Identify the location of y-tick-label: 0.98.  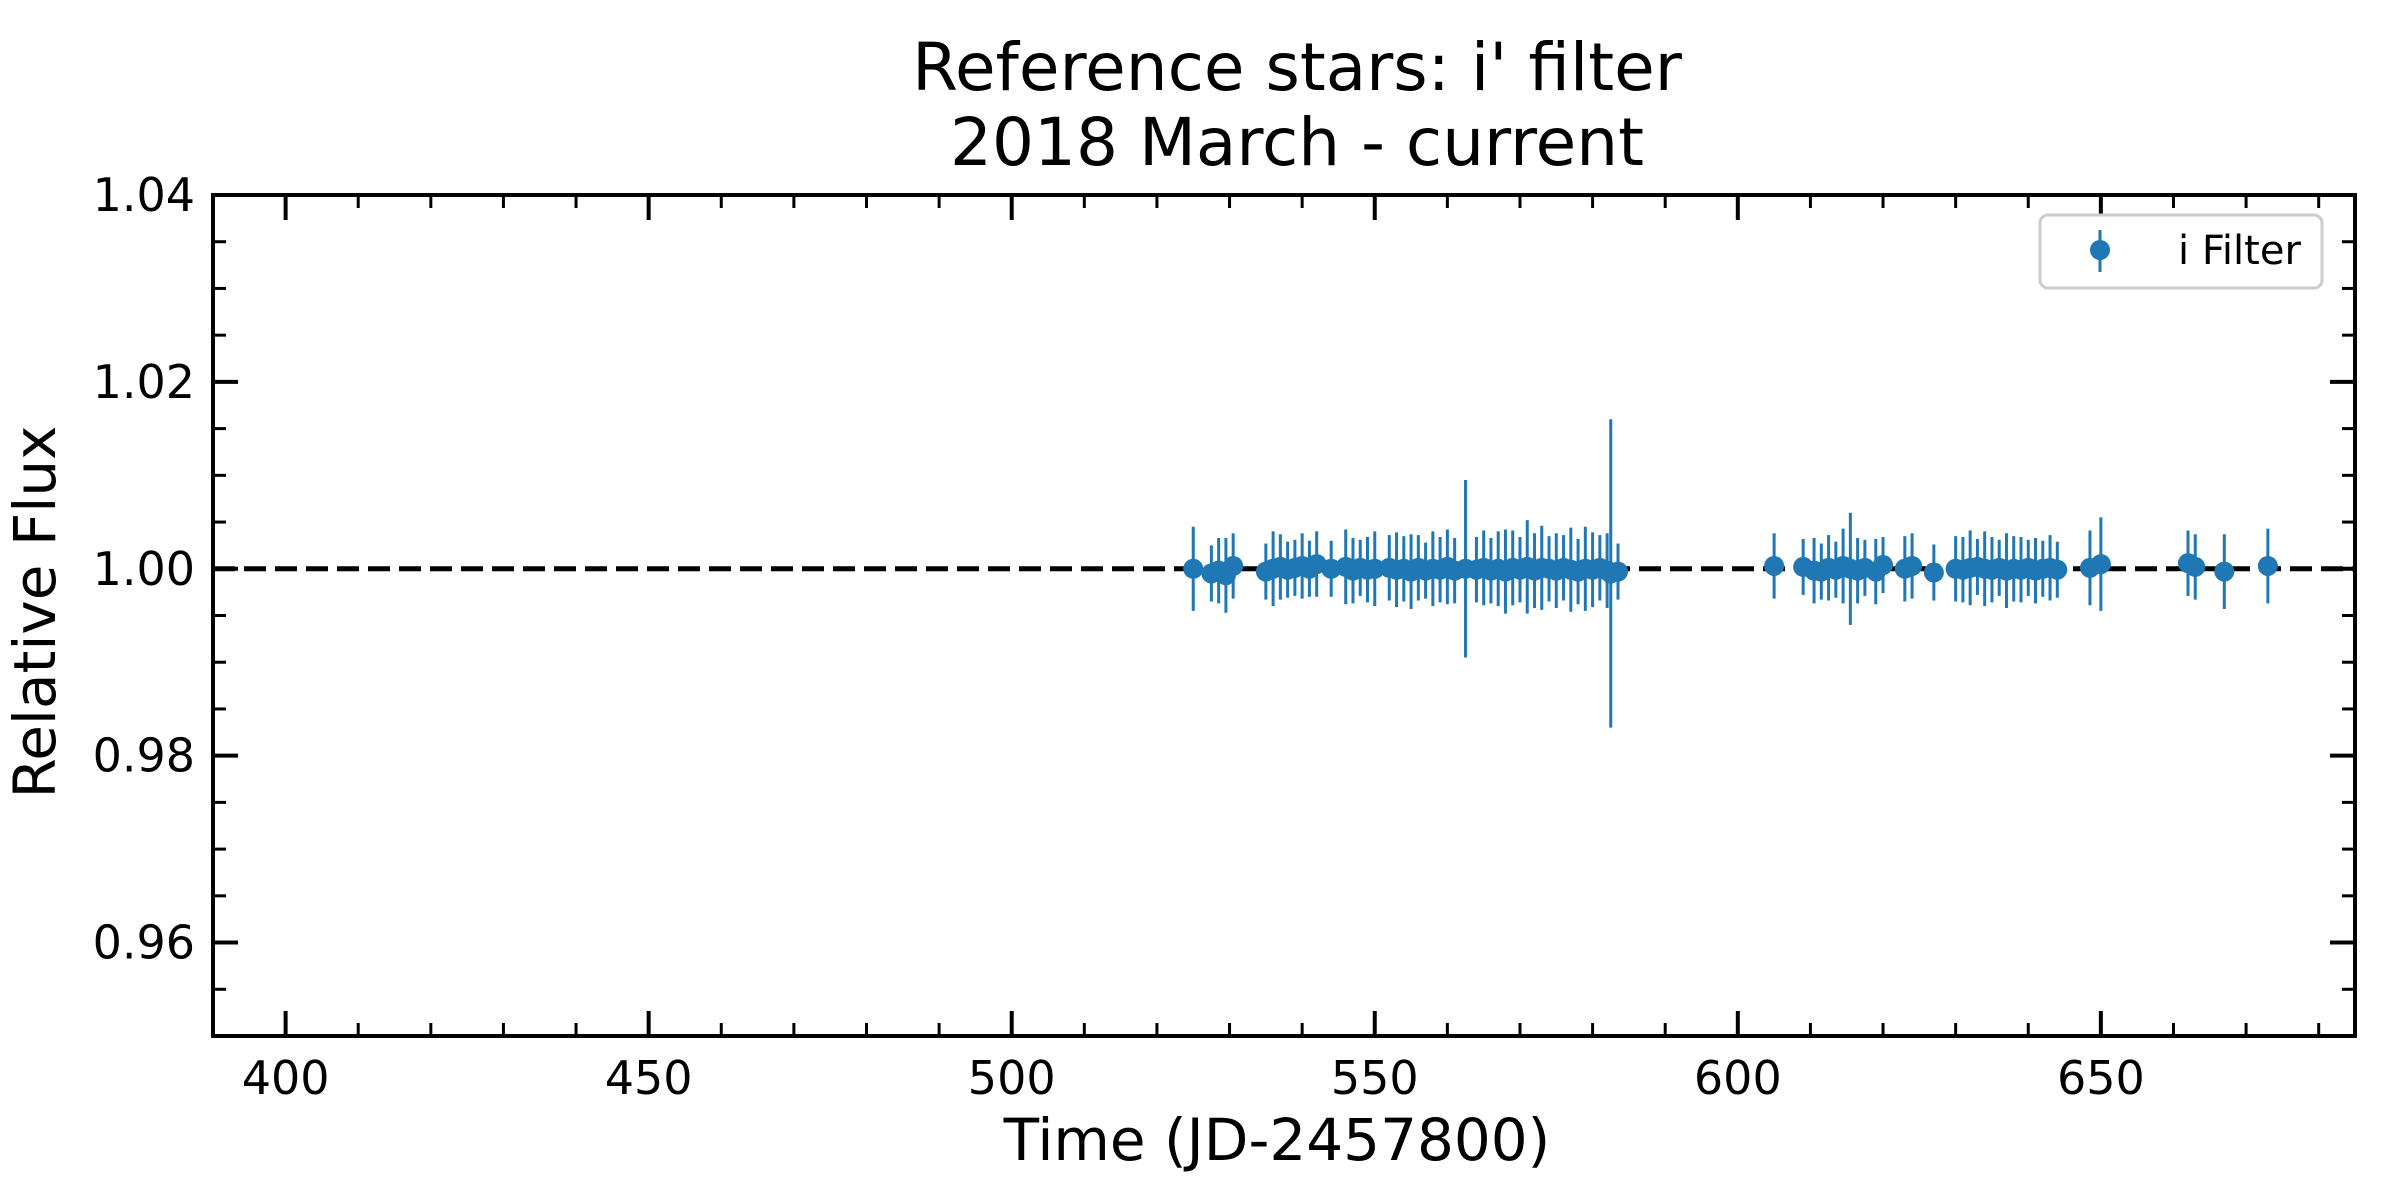
(144, 756).